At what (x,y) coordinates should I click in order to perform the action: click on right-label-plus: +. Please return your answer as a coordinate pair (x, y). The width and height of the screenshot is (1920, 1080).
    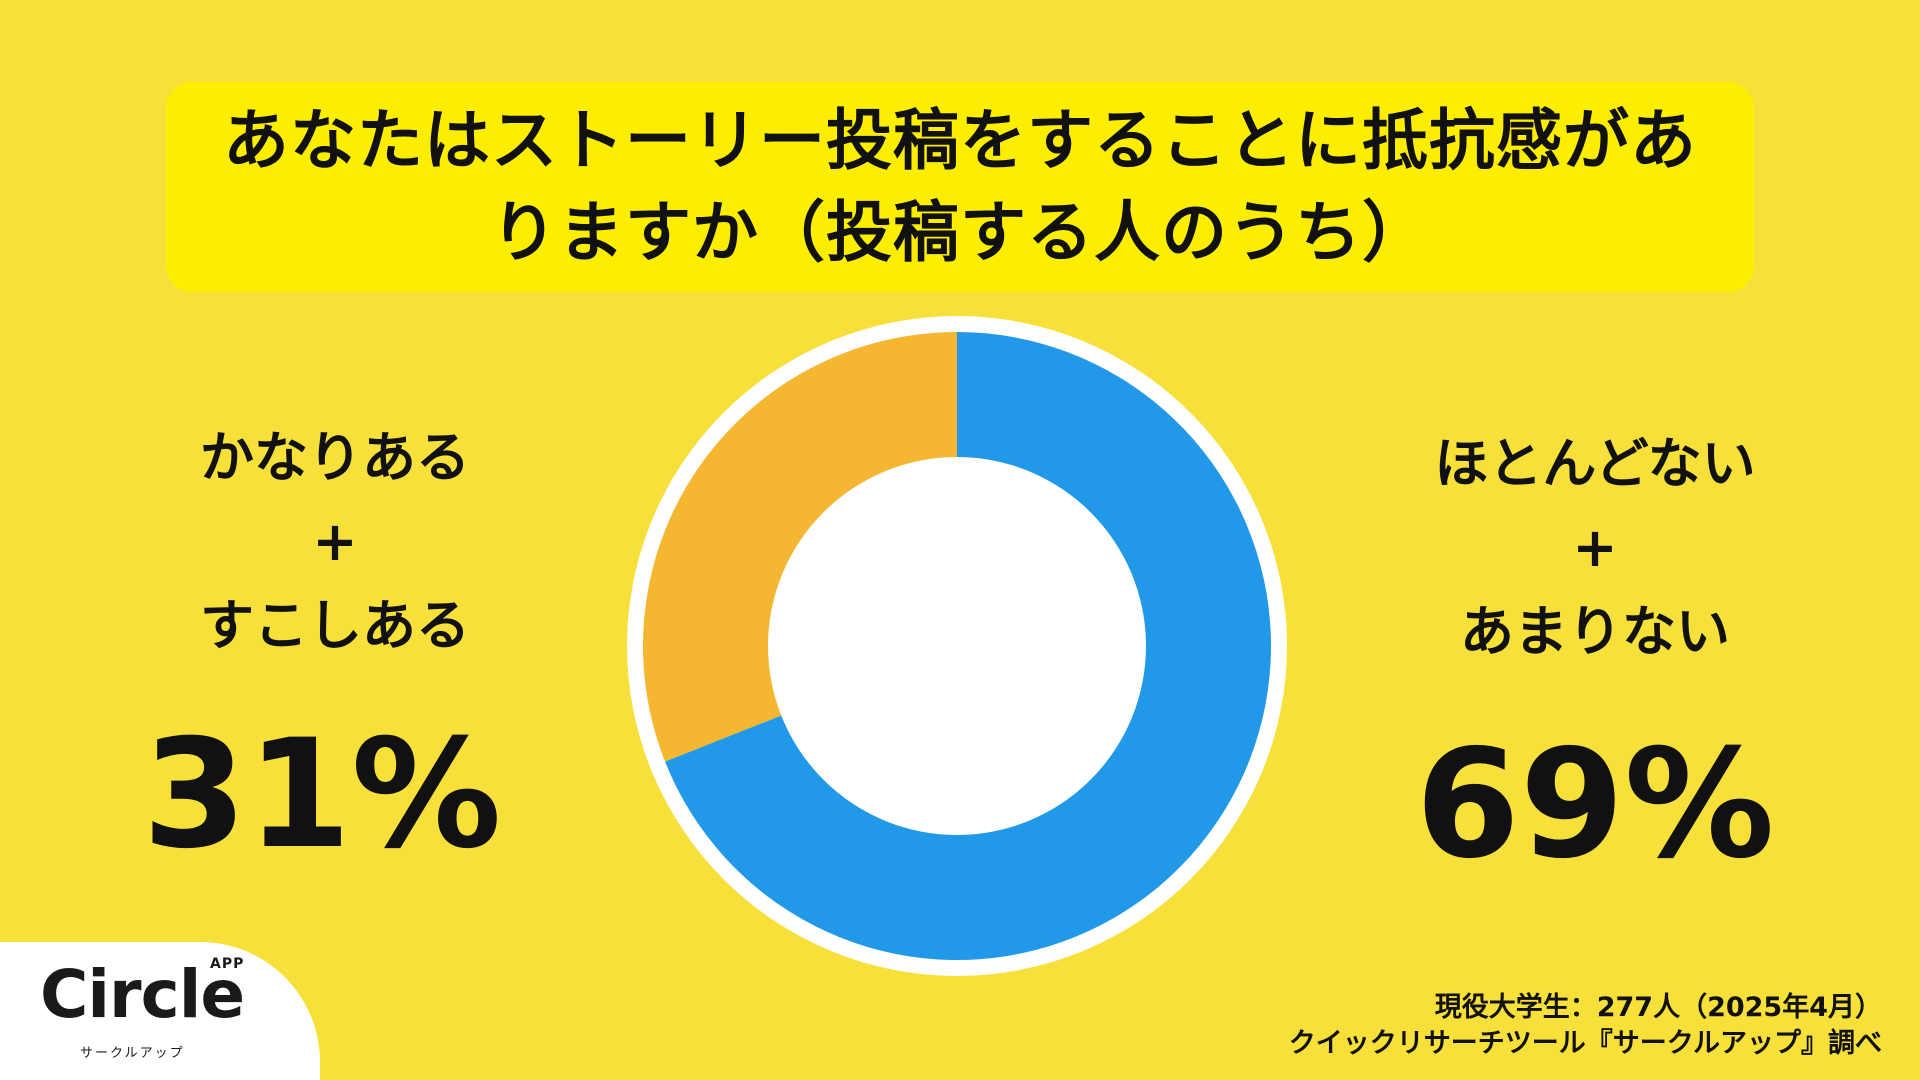
    Looking at the image, I should click on (1595, 547).